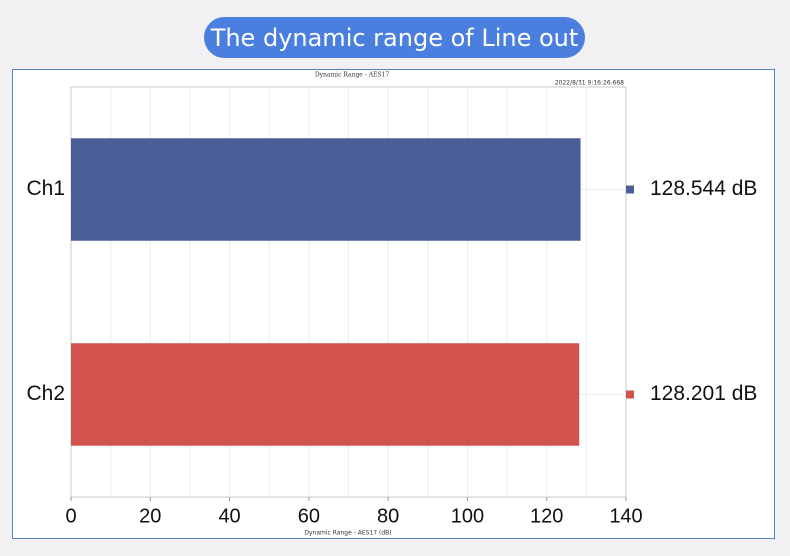  I want to click on x-tick-label: 140, so click(625, 516).